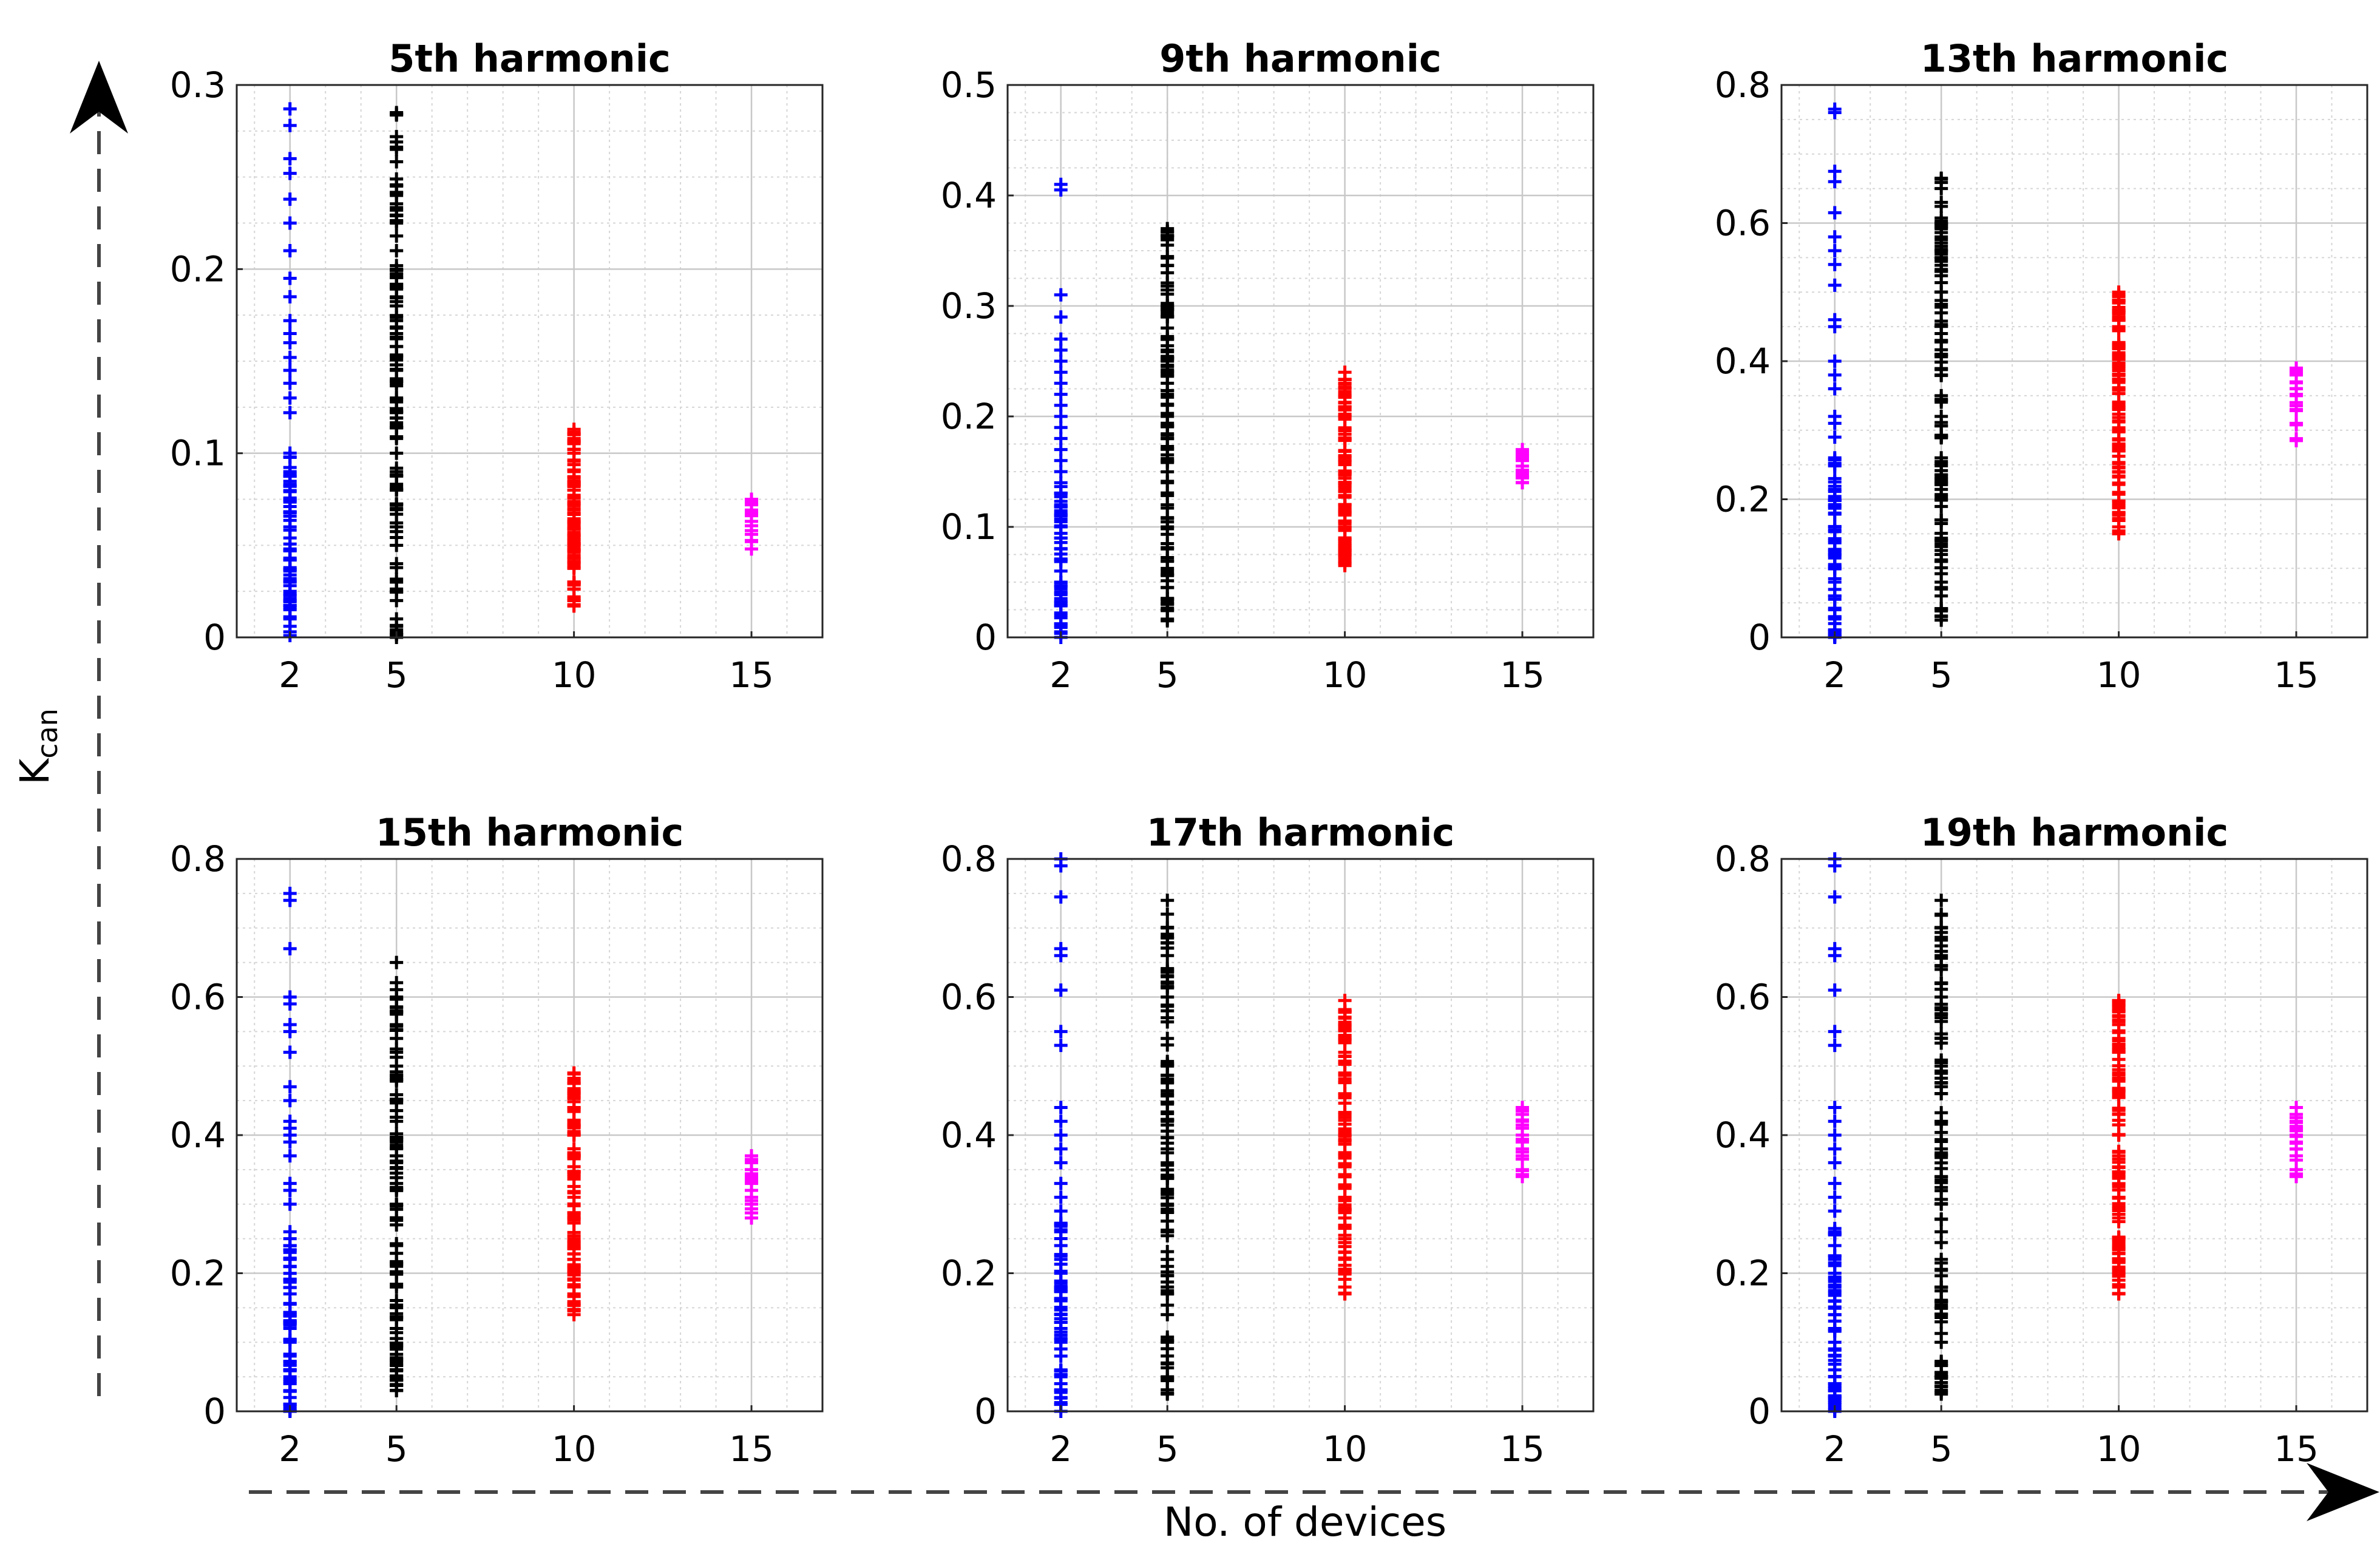 The width and height of the screenshot is (2380, 1557). I want to click on y-axis-label: Kcan, so click(38, 746).